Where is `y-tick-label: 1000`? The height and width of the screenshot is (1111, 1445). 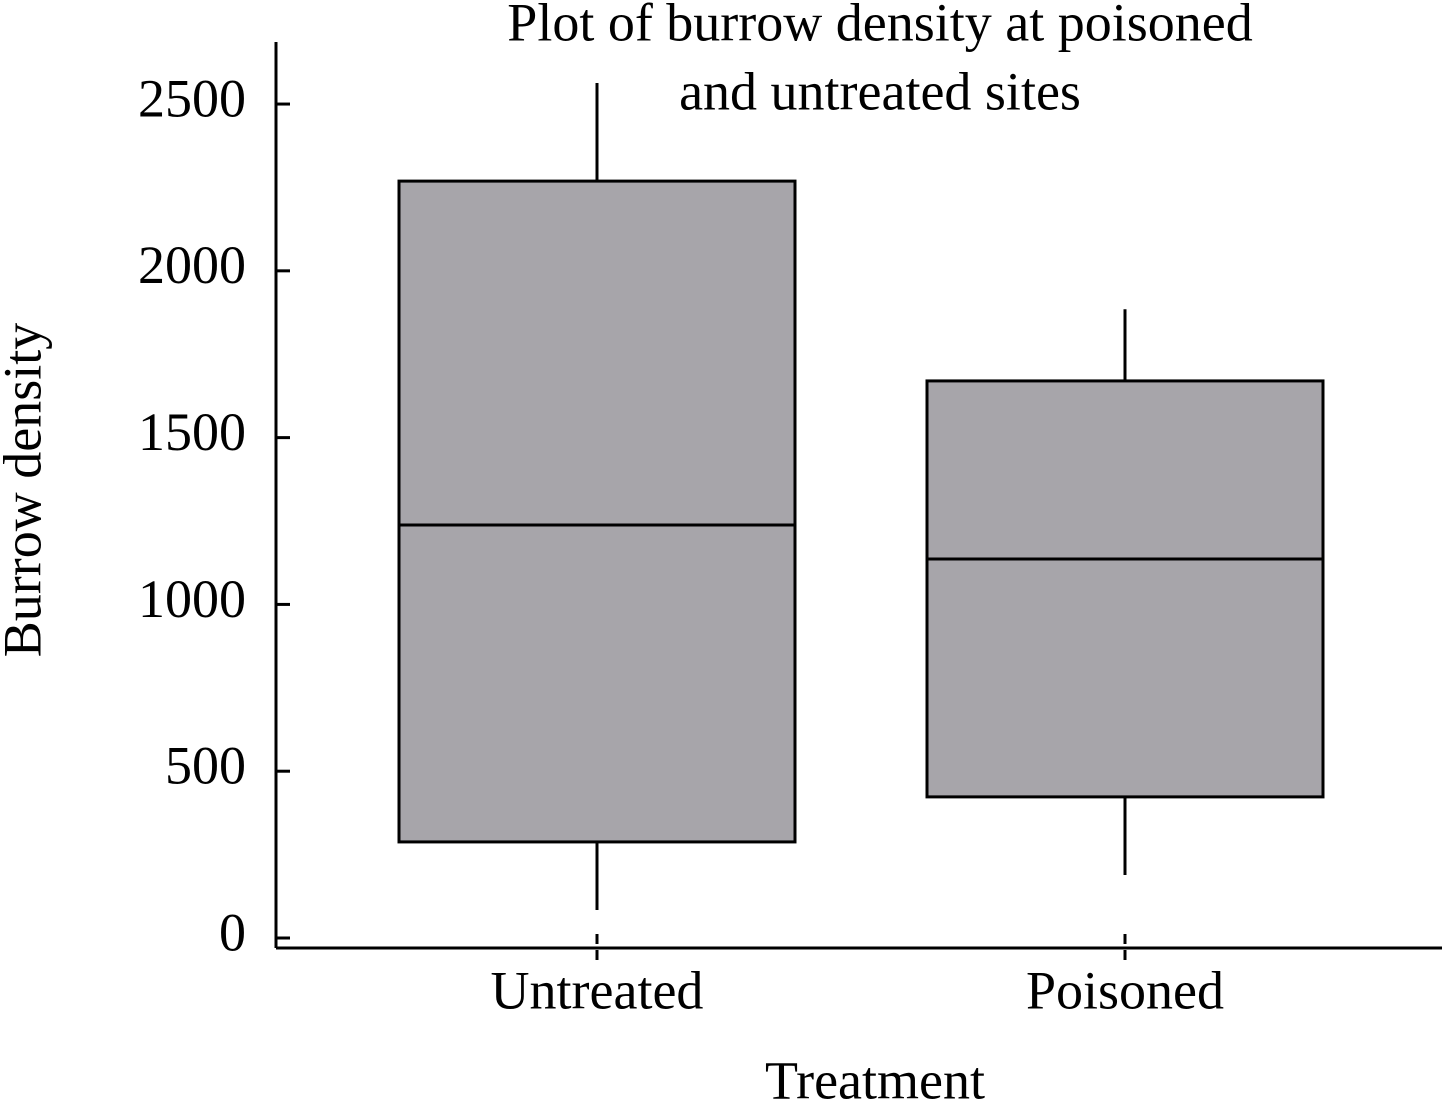
y-tick-label: 1000 is located at coordinates (192, 599).